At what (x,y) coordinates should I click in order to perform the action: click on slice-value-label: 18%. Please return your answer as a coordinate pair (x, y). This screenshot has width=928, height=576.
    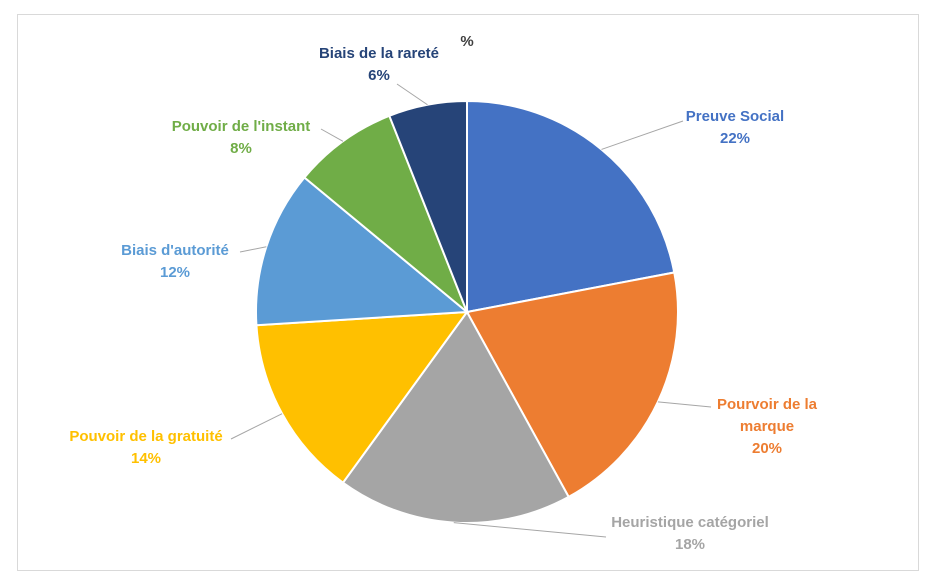
    Looking at the image, I should click on (690, 544).